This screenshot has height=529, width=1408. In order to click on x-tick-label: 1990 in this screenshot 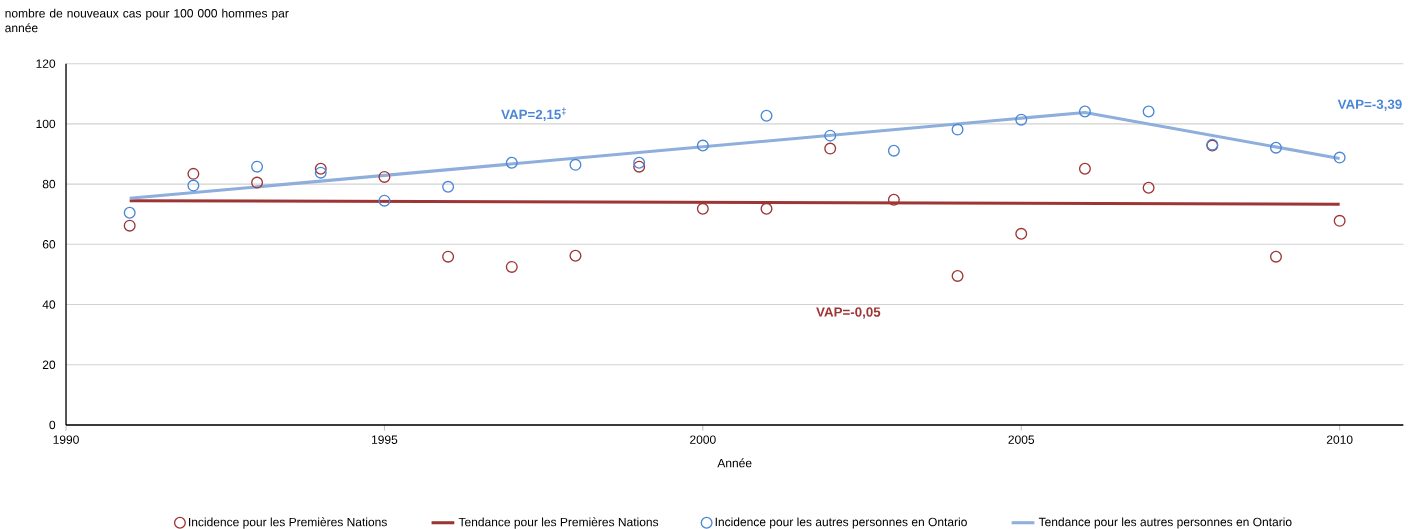, I will do `click(66, 439)`.